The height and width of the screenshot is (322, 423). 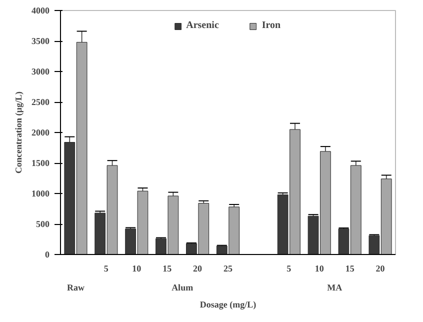 I want to click on text: Alum, so click(x=183, y=287).